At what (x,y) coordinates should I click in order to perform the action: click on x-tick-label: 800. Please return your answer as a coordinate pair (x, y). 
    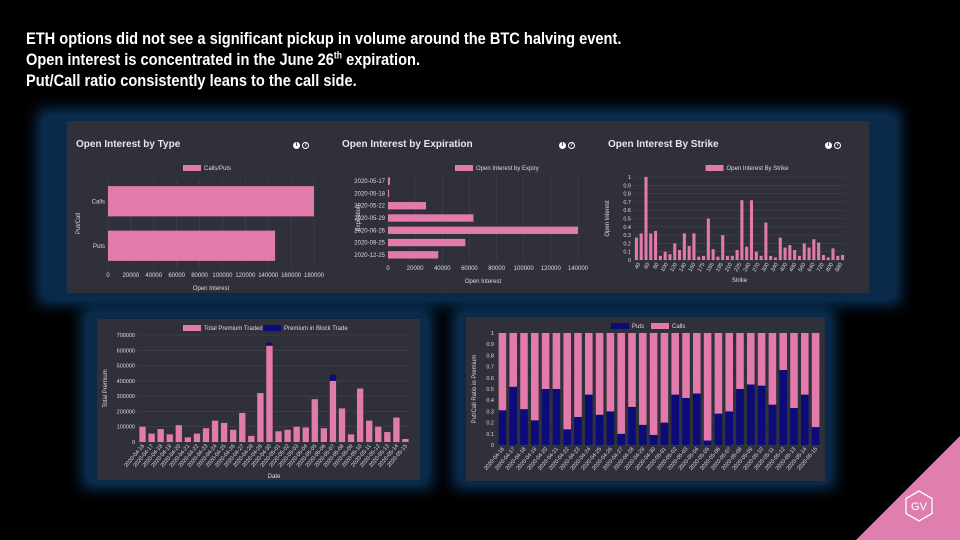
    Looking at the image, I should click on (830, 267).